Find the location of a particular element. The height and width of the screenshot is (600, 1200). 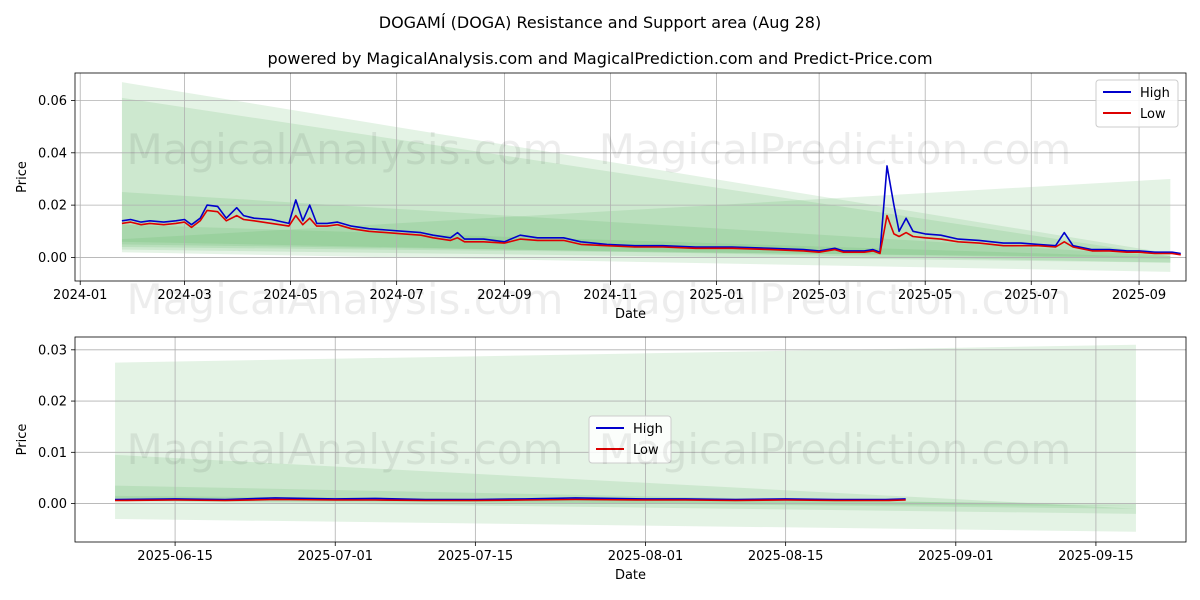

x-tick-label: 2025-08-01 is located at coordinates (646, 556).